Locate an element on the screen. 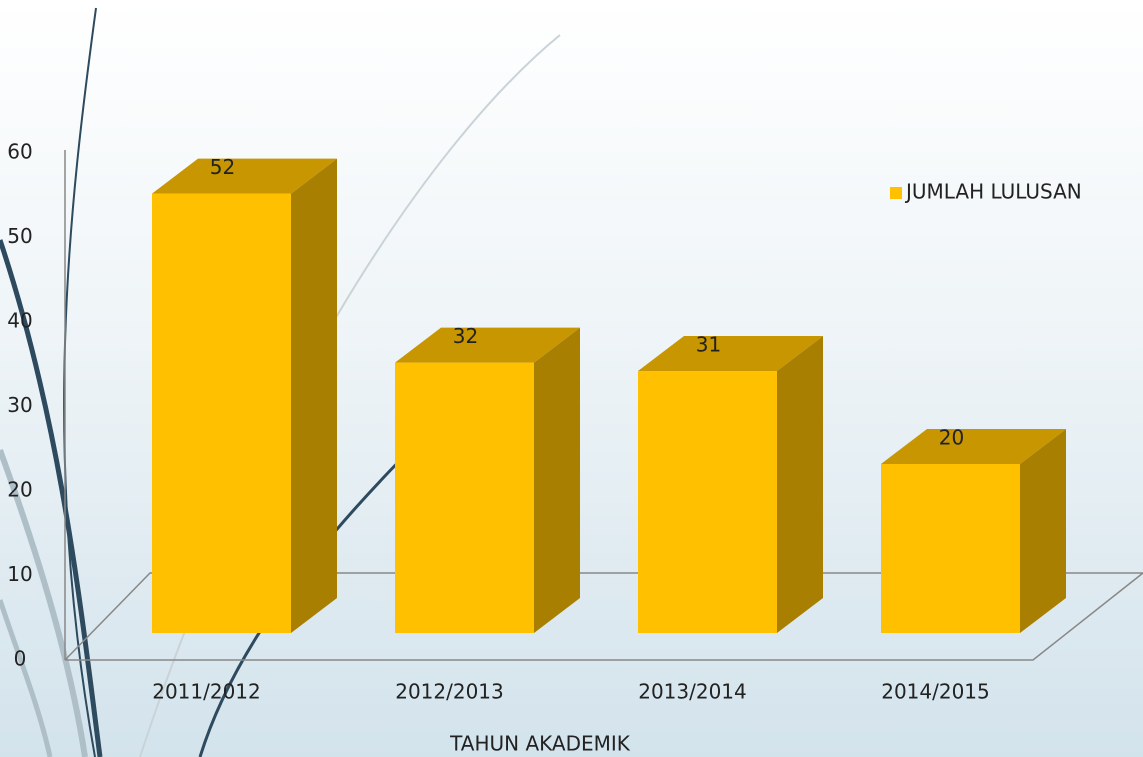 Image resolution: width=1143 pixels, height=757 pixels. y-tick-label: 60 is located at coordinates (19, 152).